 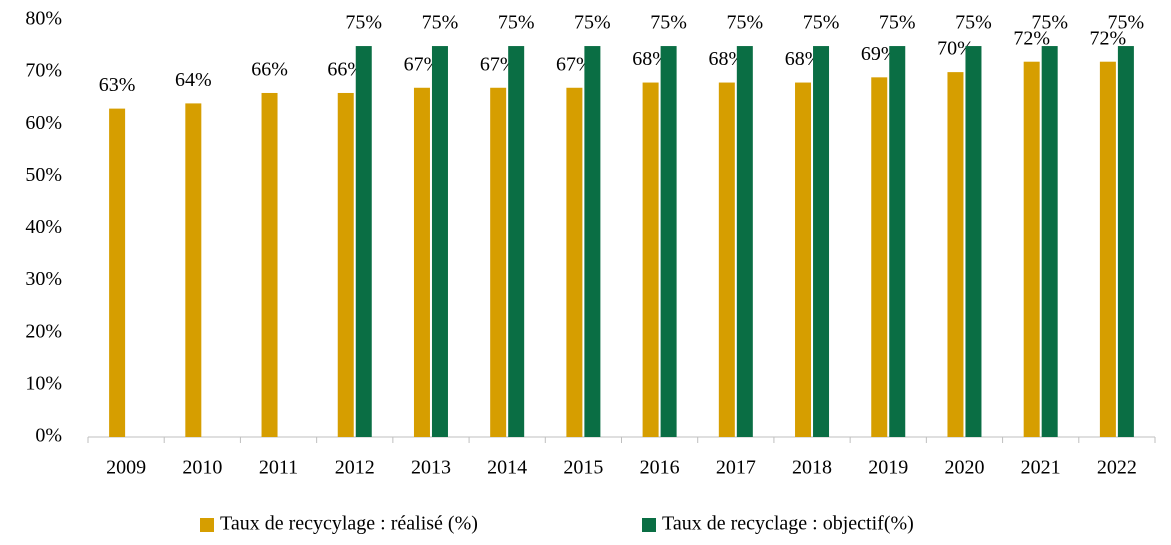 What do you see at coordinates (788, 524) in the screenshot?
I see `legend-label: Taux de recyclage : objectif(%)` at bounding box center [788, 524].